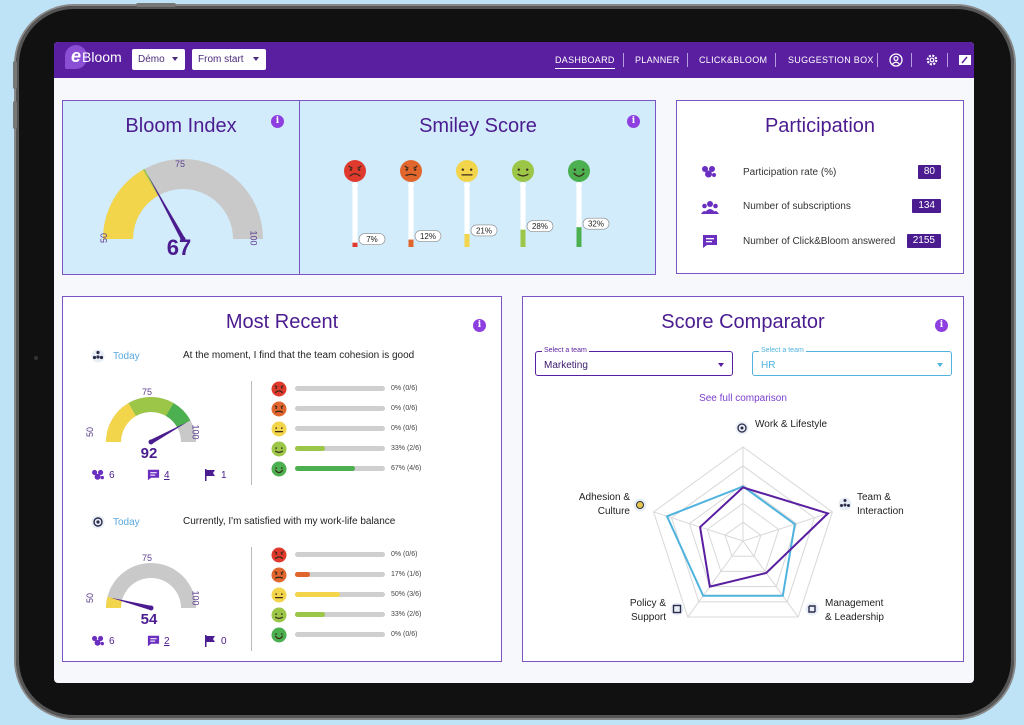 The image size is (1024, 725). I want to click on radar-grid-ring, so click(743, 535).